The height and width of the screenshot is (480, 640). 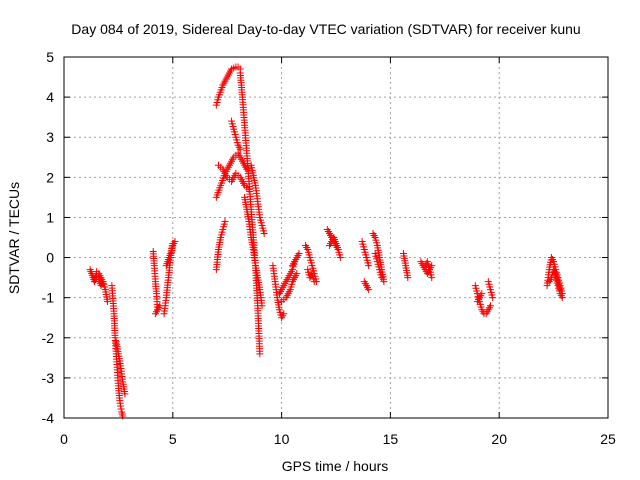 What do you see at coordinates (608, 439) in the screenshot?
I see `x-tick-label: 25` at bounding box center [608, 439].